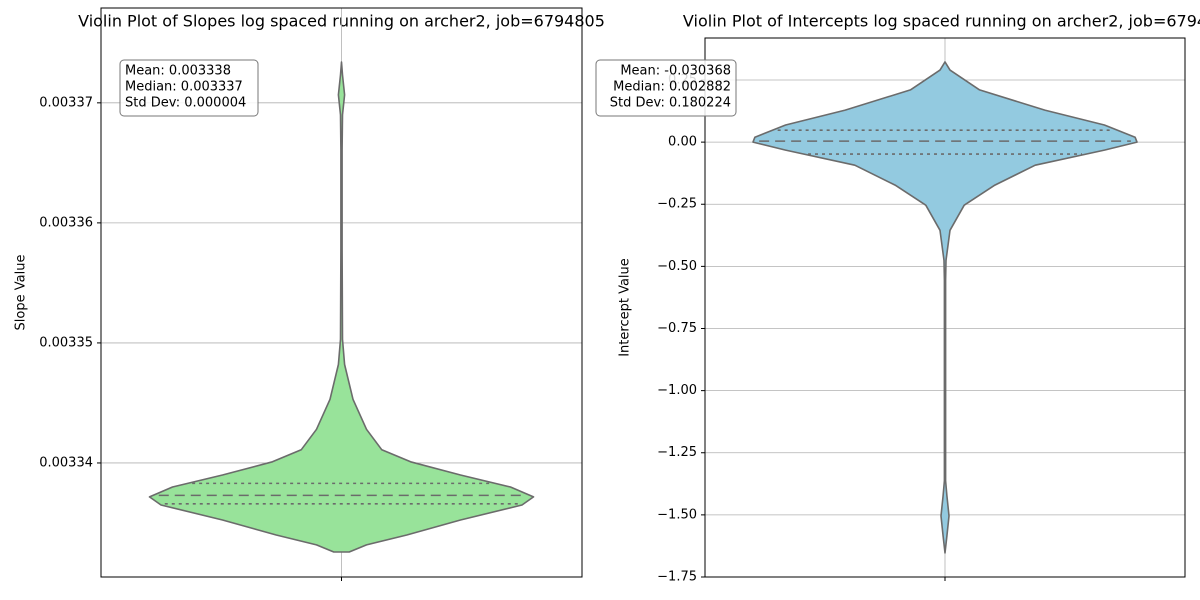 The height and width of the screenshot is (600, 1200). What do you see at coordinates (677, 452) in the screenshot?
I see `y-tick-label: −1.25` at bounding box center [677, 452].